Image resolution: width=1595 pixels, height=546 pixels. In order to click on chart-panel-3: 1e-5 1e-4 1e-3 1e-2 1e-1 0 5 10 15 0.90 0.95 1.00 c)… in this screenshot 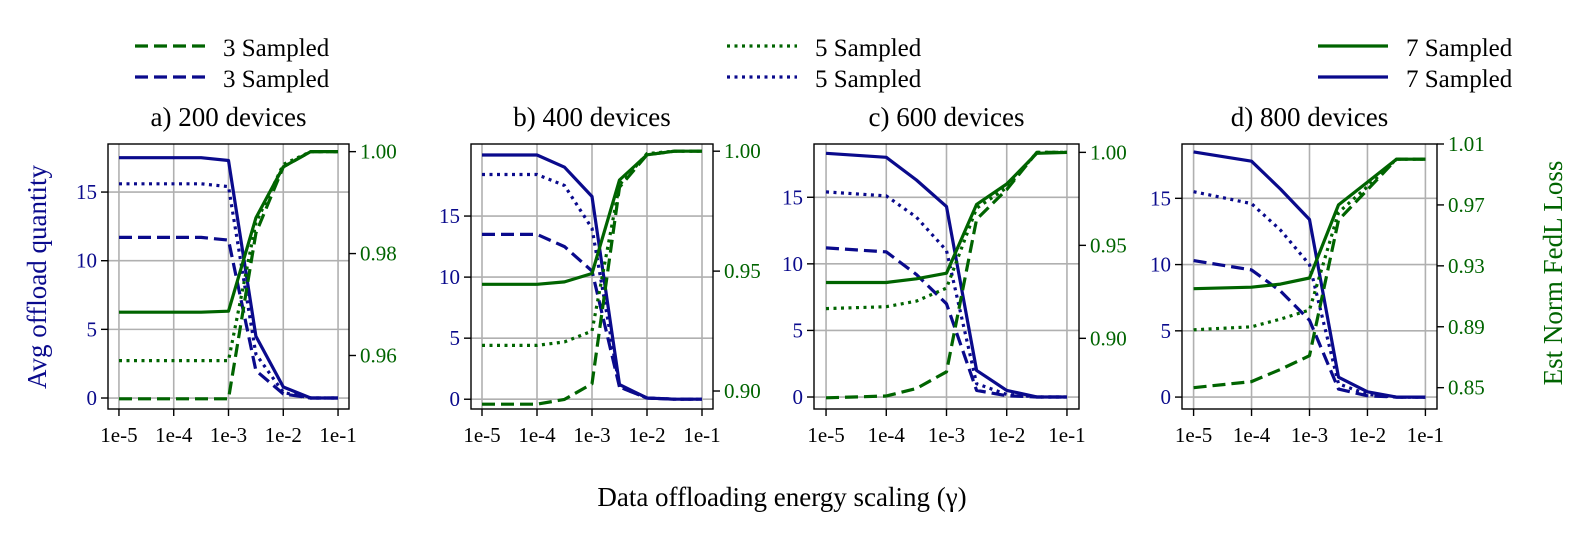, I will do `click(954, 274)`.